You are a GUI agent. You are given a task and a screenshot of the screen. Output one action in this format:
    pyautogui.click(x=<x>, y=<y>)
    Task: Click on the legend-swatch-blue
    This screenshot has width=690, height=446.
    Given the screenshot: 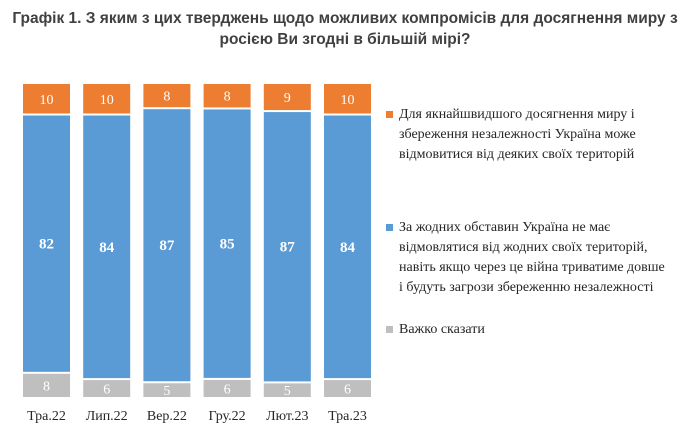 What is the action you would take?
    pyautogui.click(x=389, y=227)
    